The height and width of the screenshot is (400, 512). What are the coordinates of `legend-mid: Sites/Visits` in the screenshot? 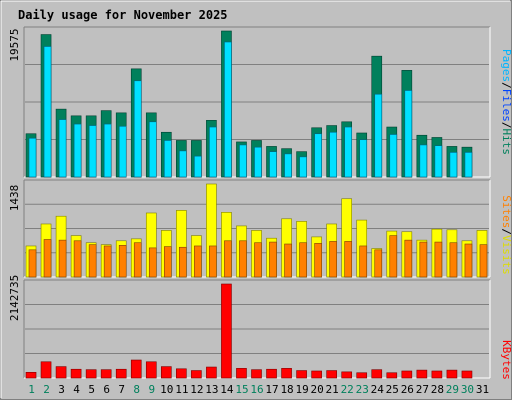 It's located at (506, 235).